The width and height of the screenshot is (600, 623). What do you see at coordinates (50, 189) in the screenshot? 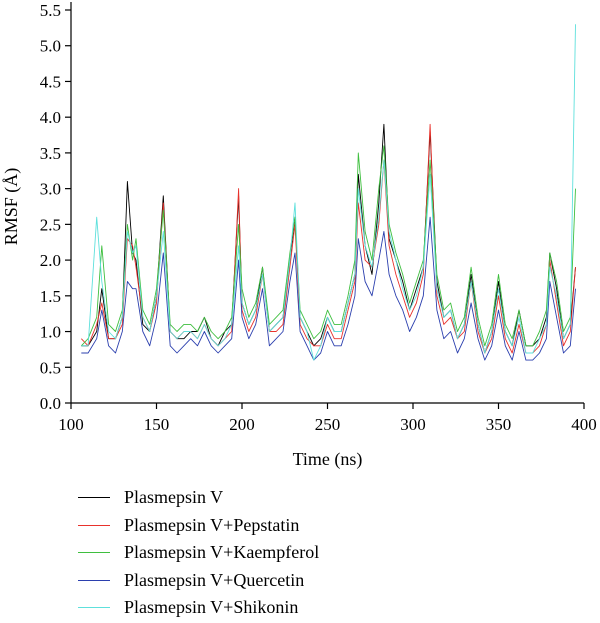
I see `y-tick-label: 3.0` at bounding box center [50, 189].